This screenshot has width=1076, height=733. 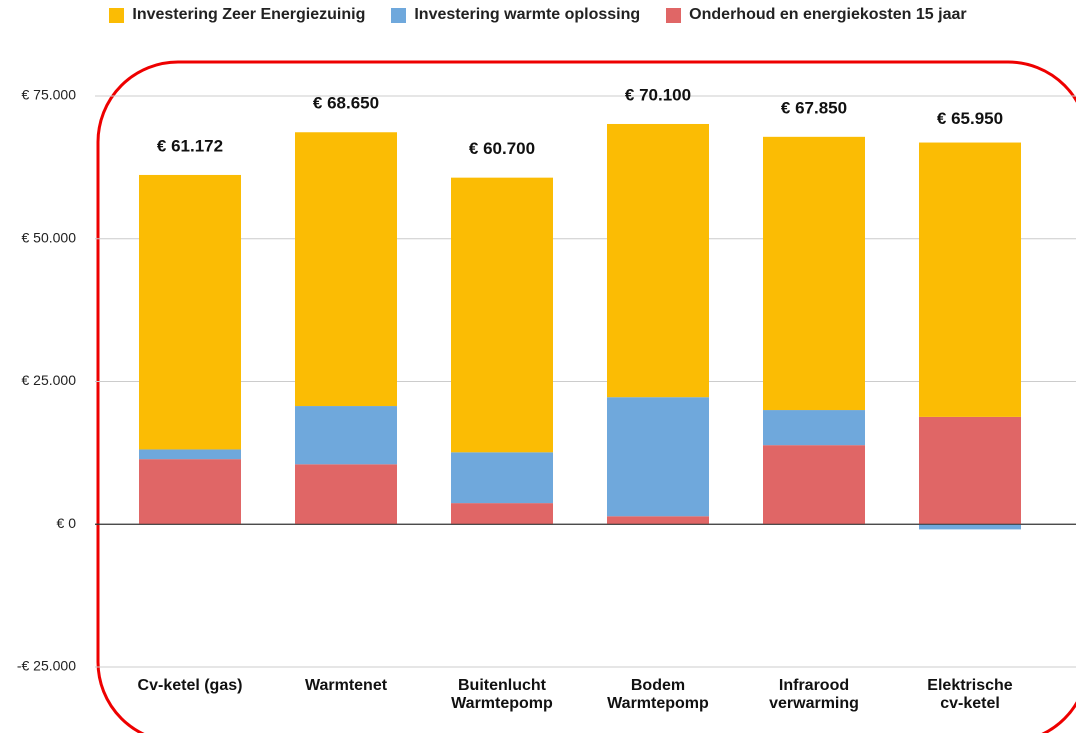 I want to click on total-label: € 67.850, so click(x=814, y=107).